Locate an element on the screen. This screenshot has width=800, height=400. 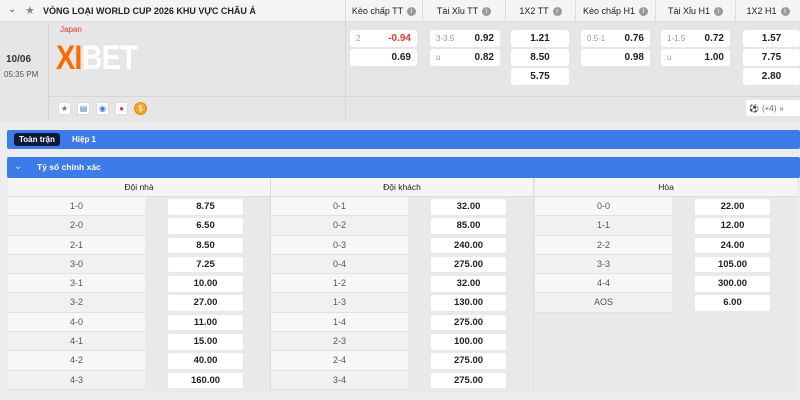
score-row: 3-2 27.00 is located at coordinates (139, 303).